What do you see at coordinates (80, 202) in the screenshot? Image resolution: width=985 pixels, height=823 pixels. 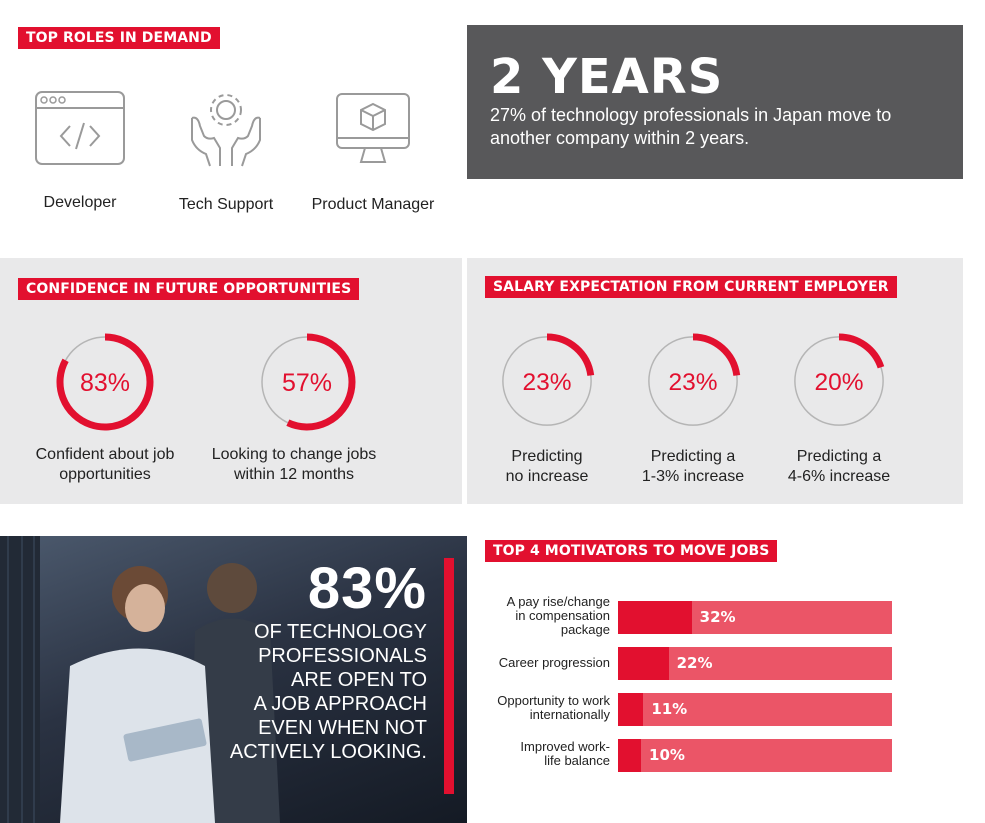 I see `role-label: Developer` at bounding box center [80, 202].